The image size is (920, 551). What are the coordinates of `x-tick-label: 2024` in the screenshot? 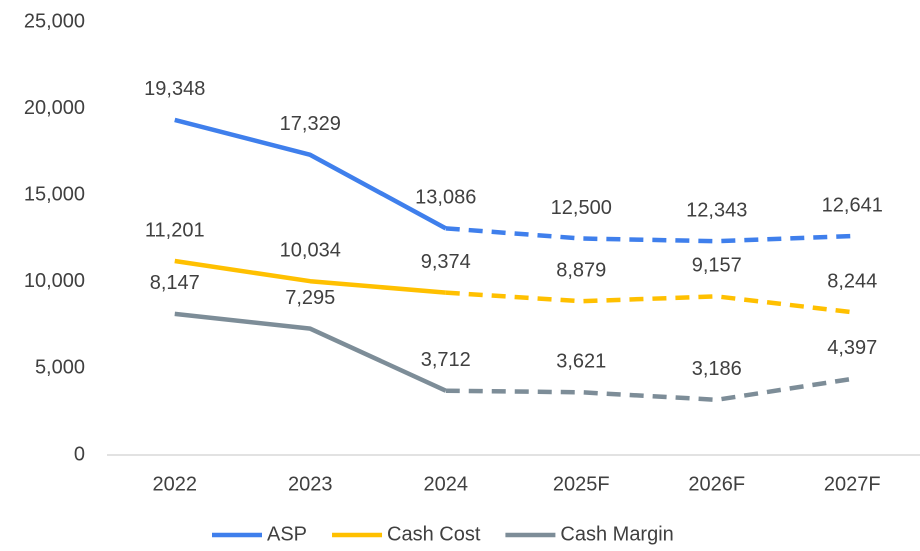 It's located at (446, 484).